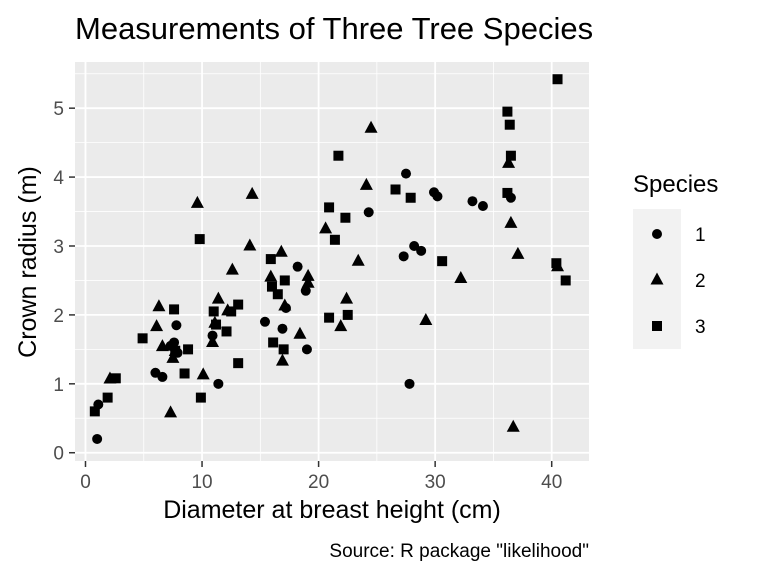 This screenshot has width=768, height=576. Describe the element at coordinates (85, 482) in the screenshot. I see `x-tick-label: 0` at that location.